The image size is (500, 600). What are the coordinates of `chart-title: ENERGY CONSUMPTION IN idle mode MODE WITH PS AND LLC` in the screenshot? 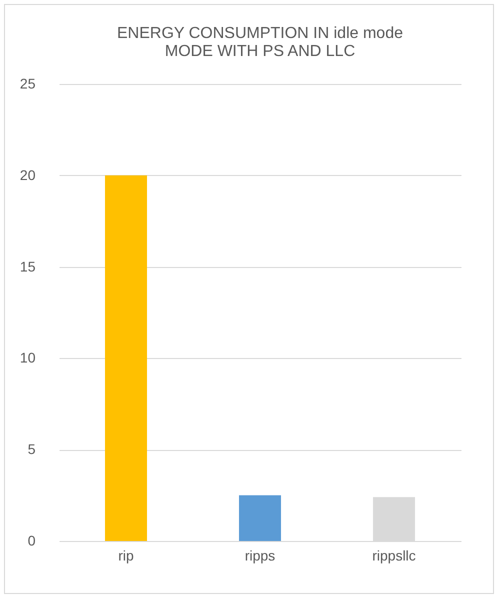 It's located at (260, 42).